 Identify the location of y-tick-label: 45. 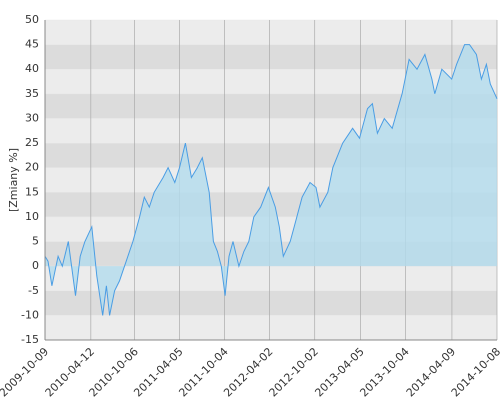
(32, 44).